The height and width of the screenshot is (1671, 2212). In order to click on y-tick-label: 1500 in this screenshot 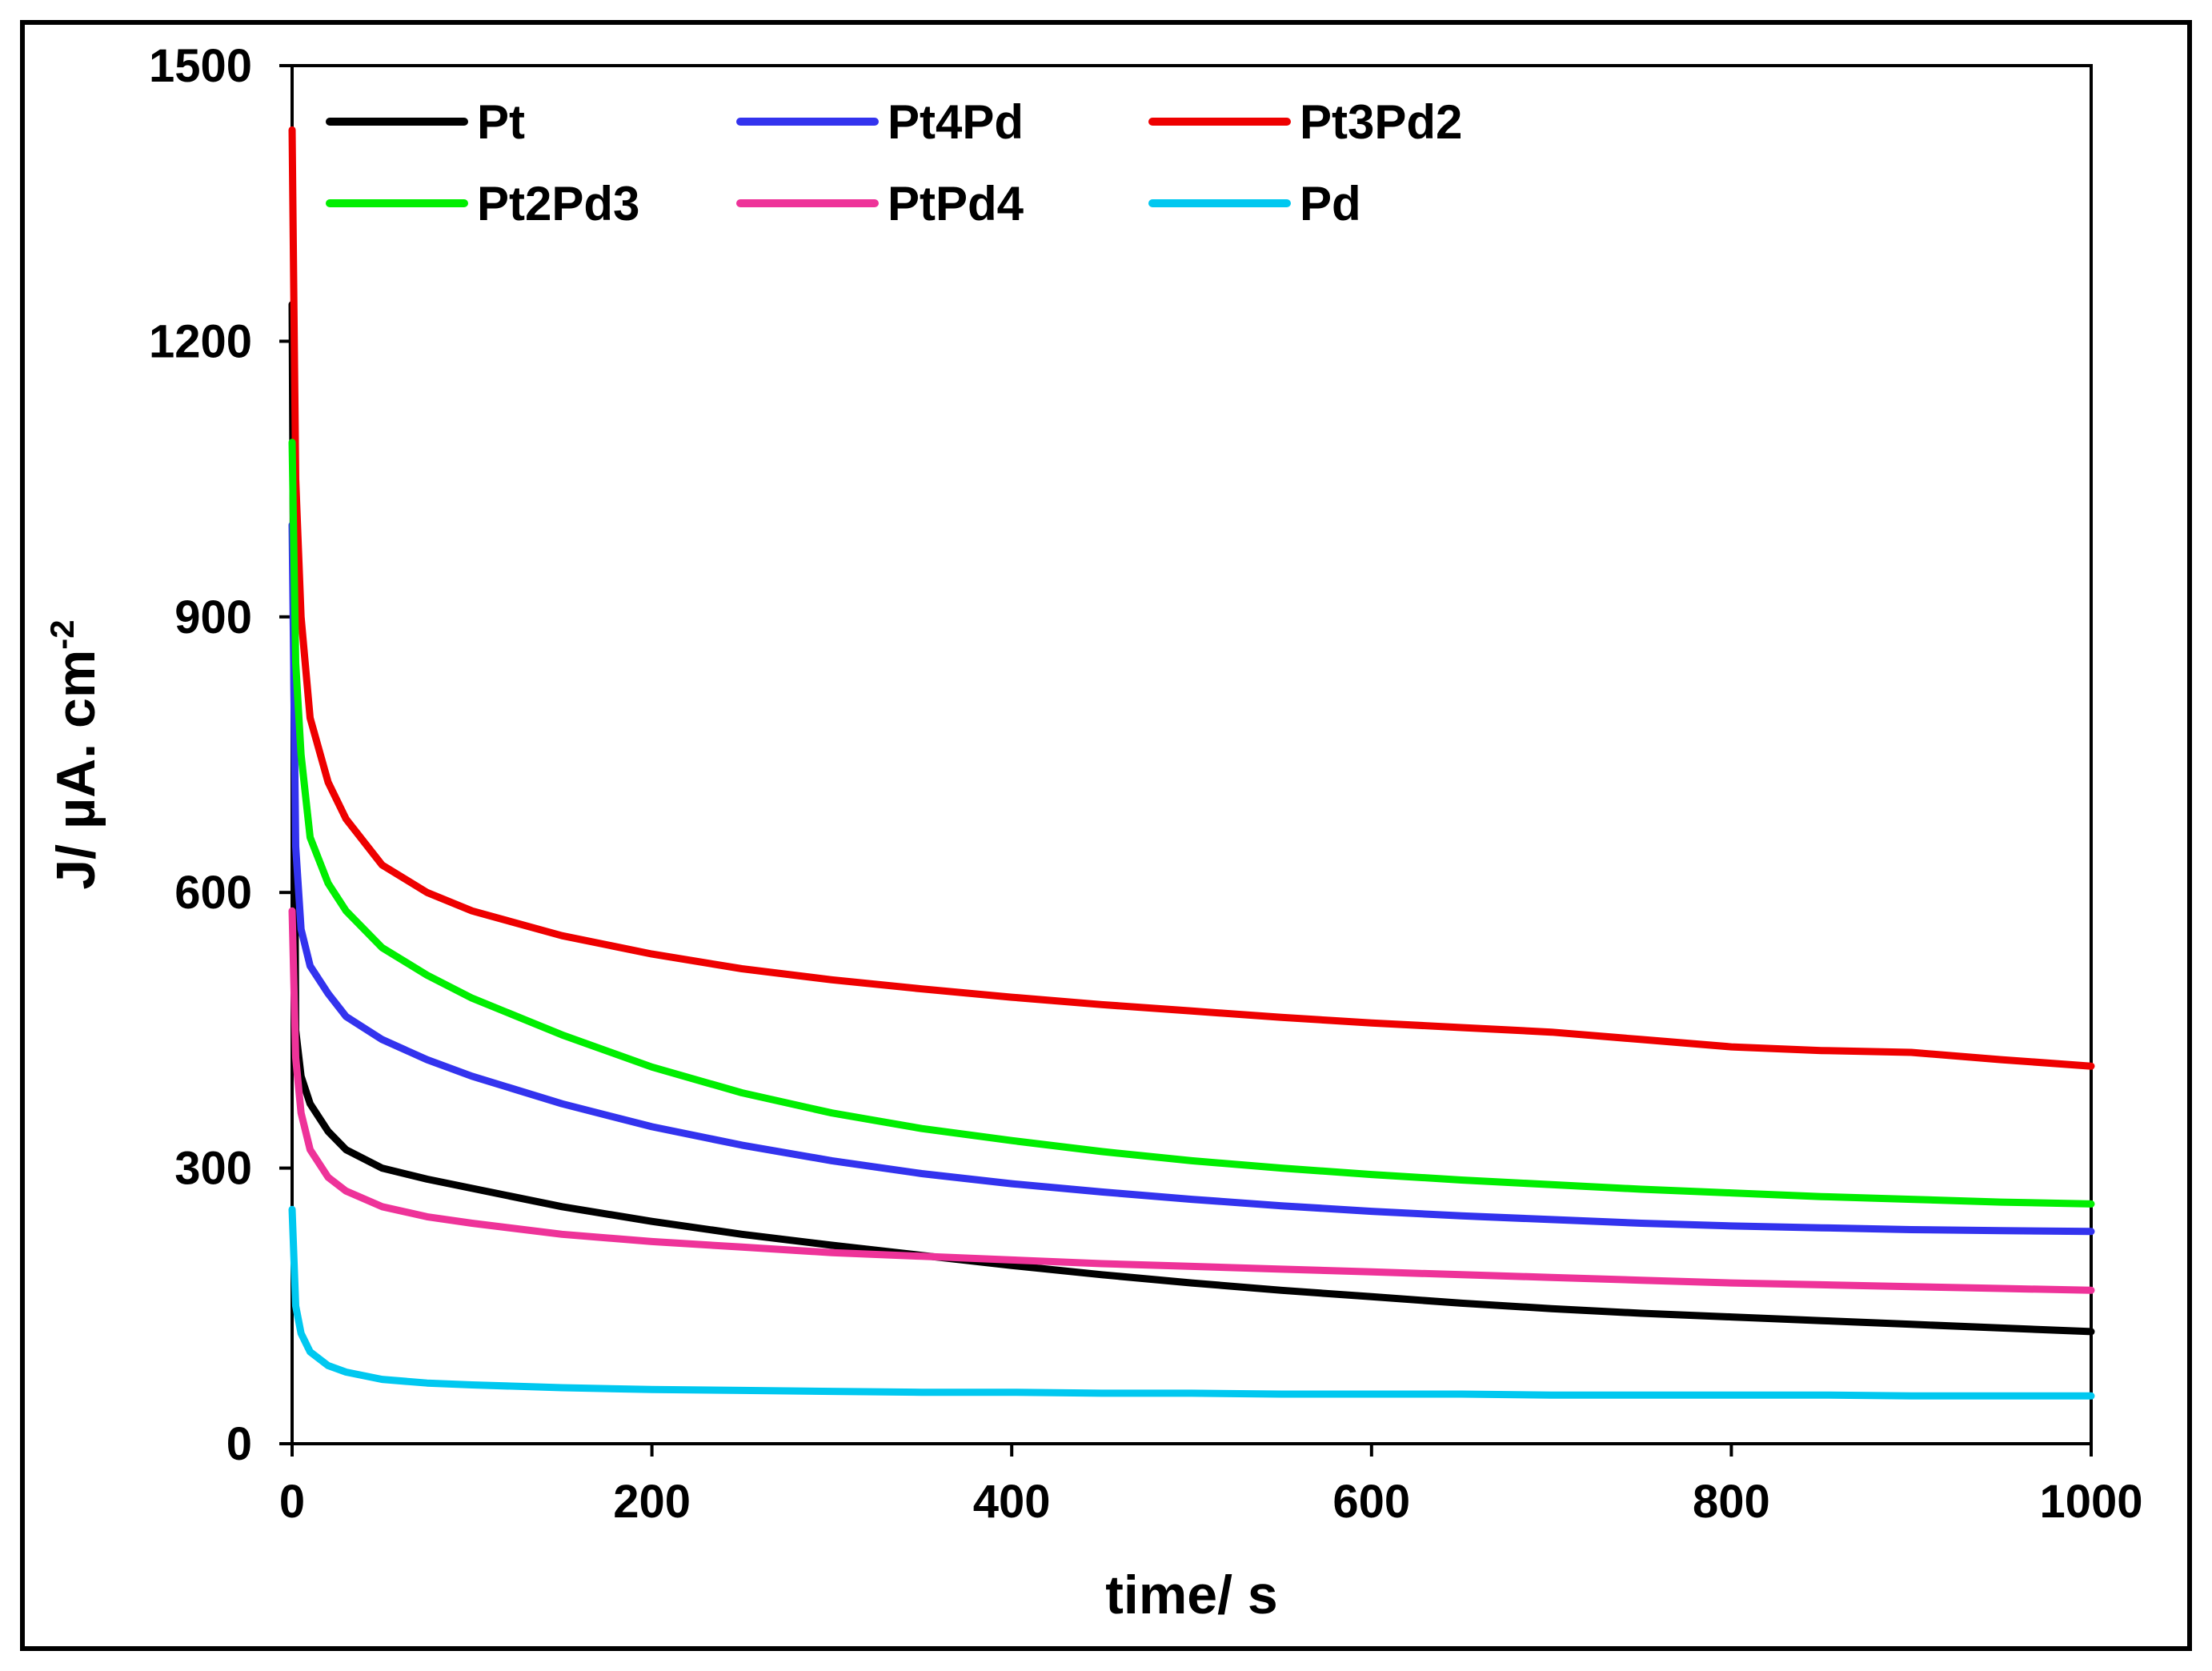, I will do `click(200, 66)`.